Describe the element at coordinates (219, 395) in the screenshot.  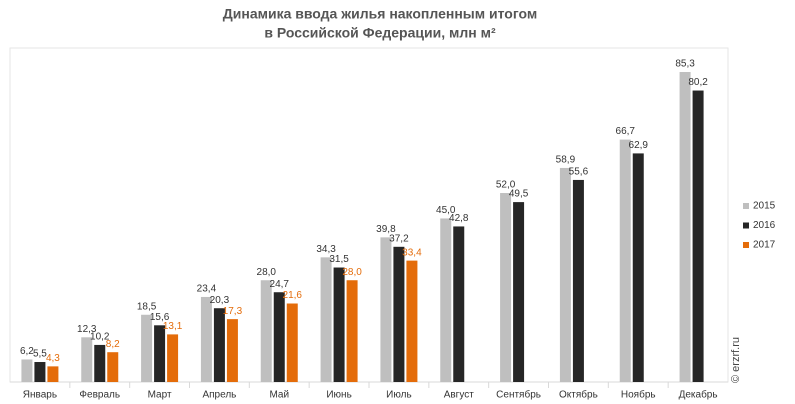
I see `x-tick-label: Апрель` at that location.